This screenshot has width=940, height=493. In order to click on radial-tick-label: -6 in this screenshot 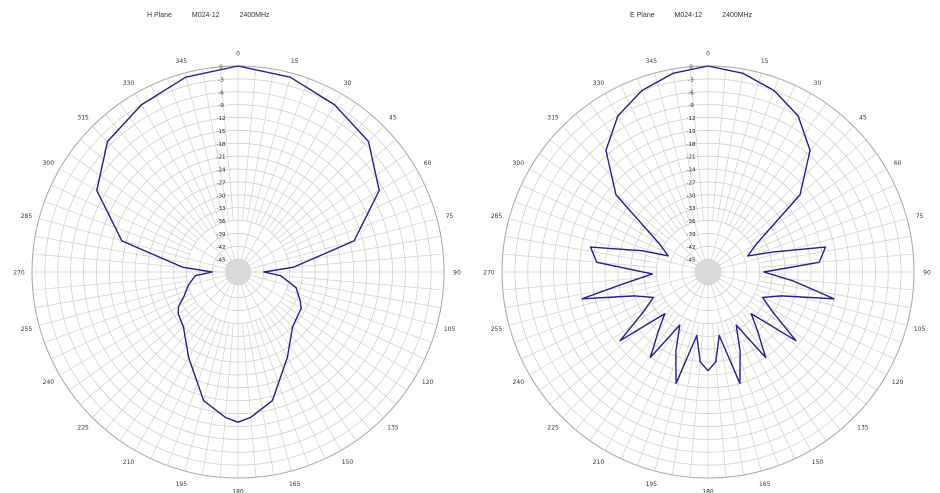, I will do `click(221, 93)`.